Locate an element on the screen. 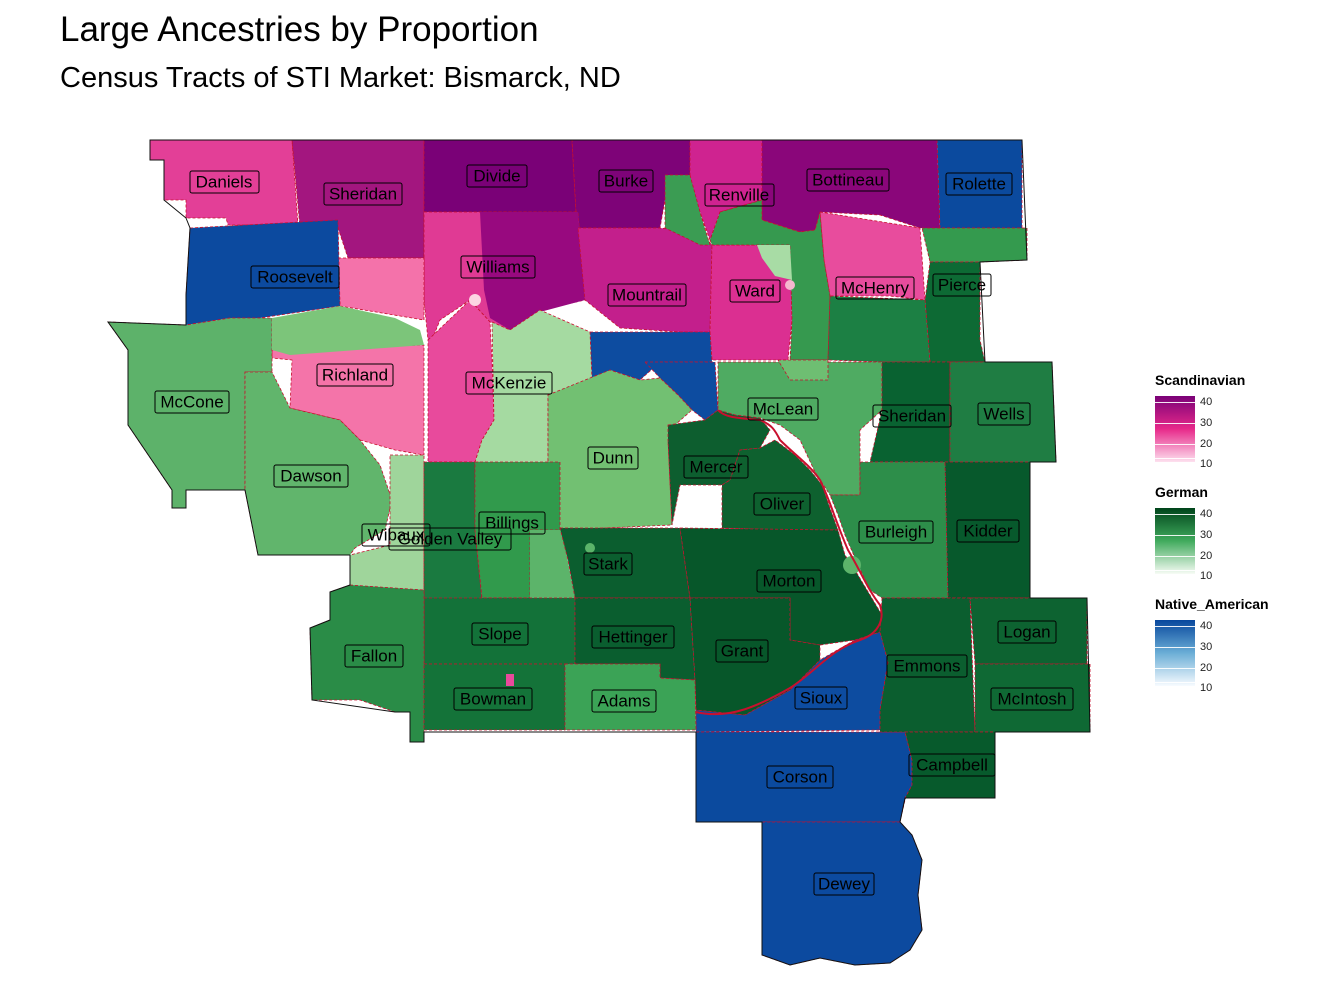 This screenshot has height=1008, width=1344. label-pierce: Pierce is located at coordinates (962, 285).